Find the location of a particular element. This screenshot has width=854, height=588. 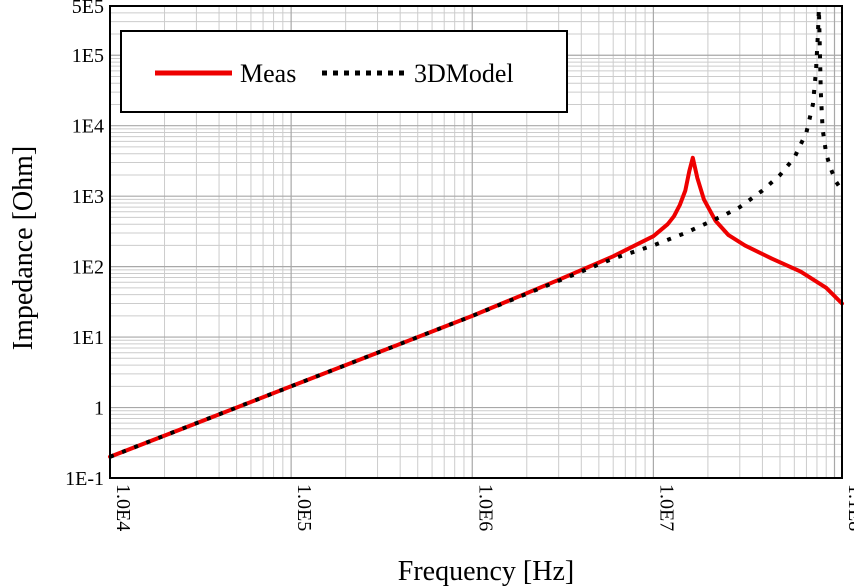

legend-label-meas: Meas is located at coordinates (268, 73).